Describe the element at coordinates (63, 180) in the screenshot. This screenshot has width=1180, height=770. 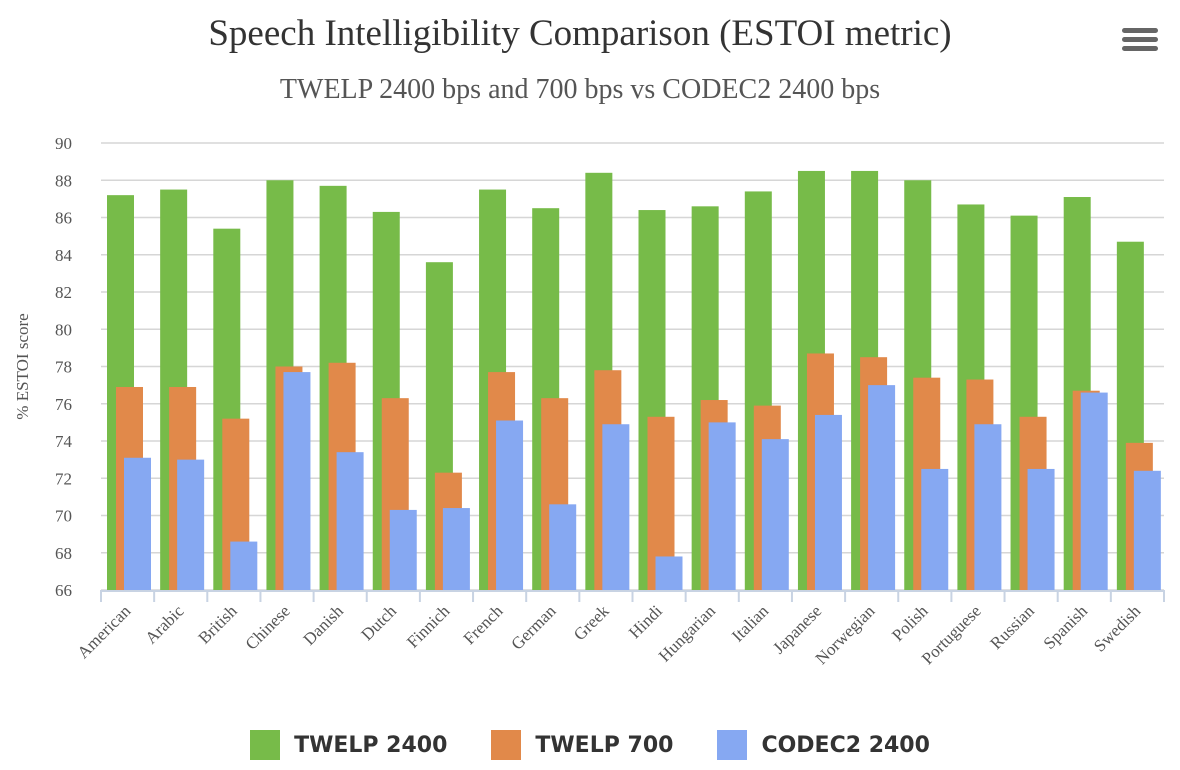
I see `y-tick-label: 88` at that location.